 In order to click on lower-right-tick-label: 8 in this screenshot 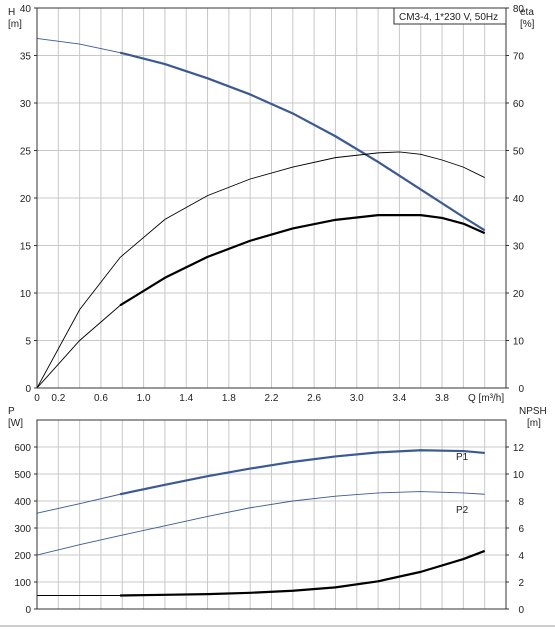, I will do `click(521, 502)`.